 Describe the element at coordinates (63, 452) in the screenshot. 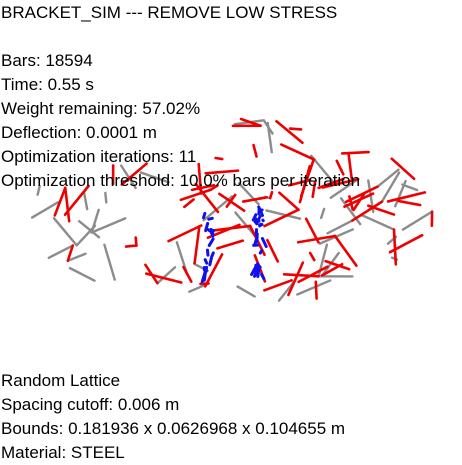

I see `material: Material: STEEL` at that location.